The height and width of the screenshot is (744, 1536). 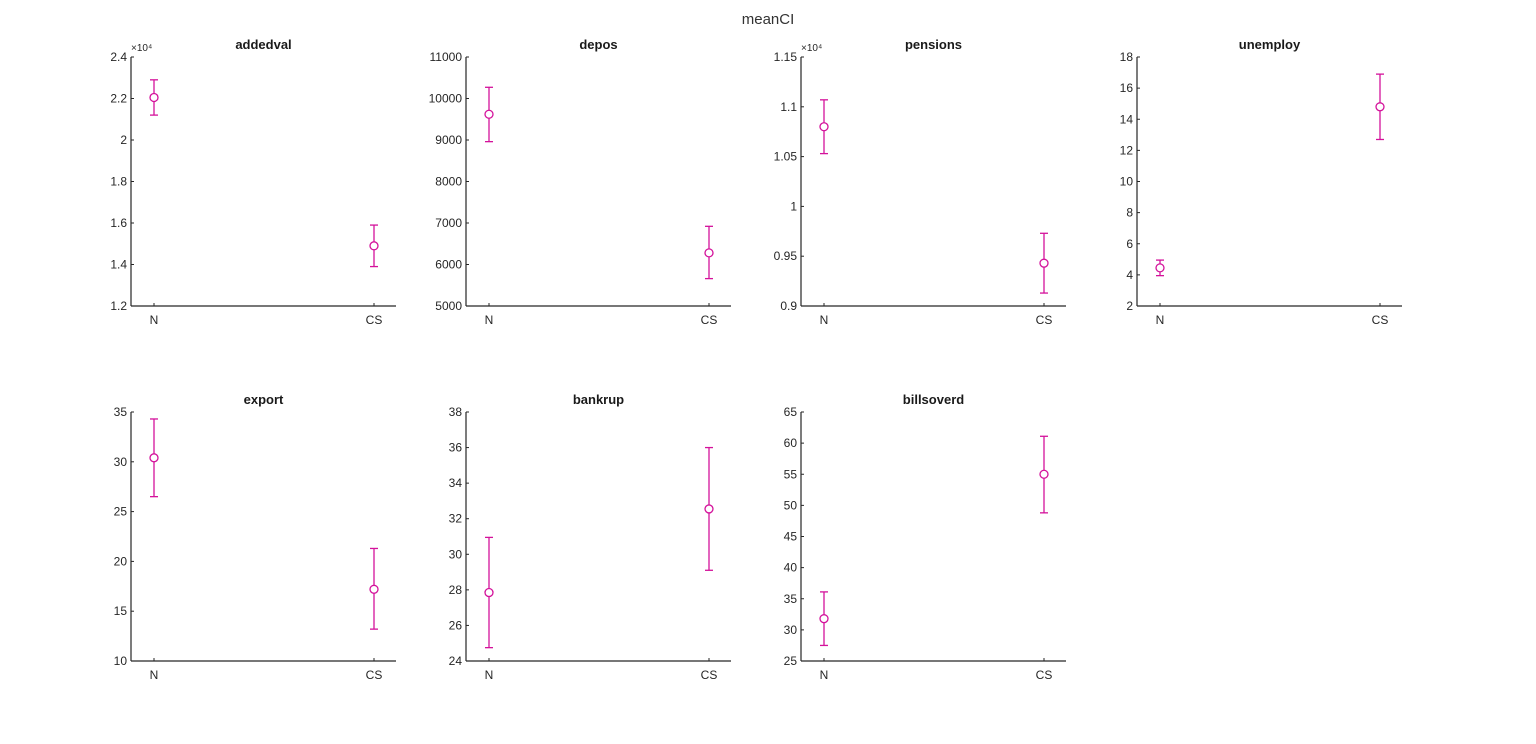 I want to click on subplot-pensions: 0.9 0.95 1 1.05 1.1 1.15 N CS pensions ×10⁴, so click(x=920, y=182).